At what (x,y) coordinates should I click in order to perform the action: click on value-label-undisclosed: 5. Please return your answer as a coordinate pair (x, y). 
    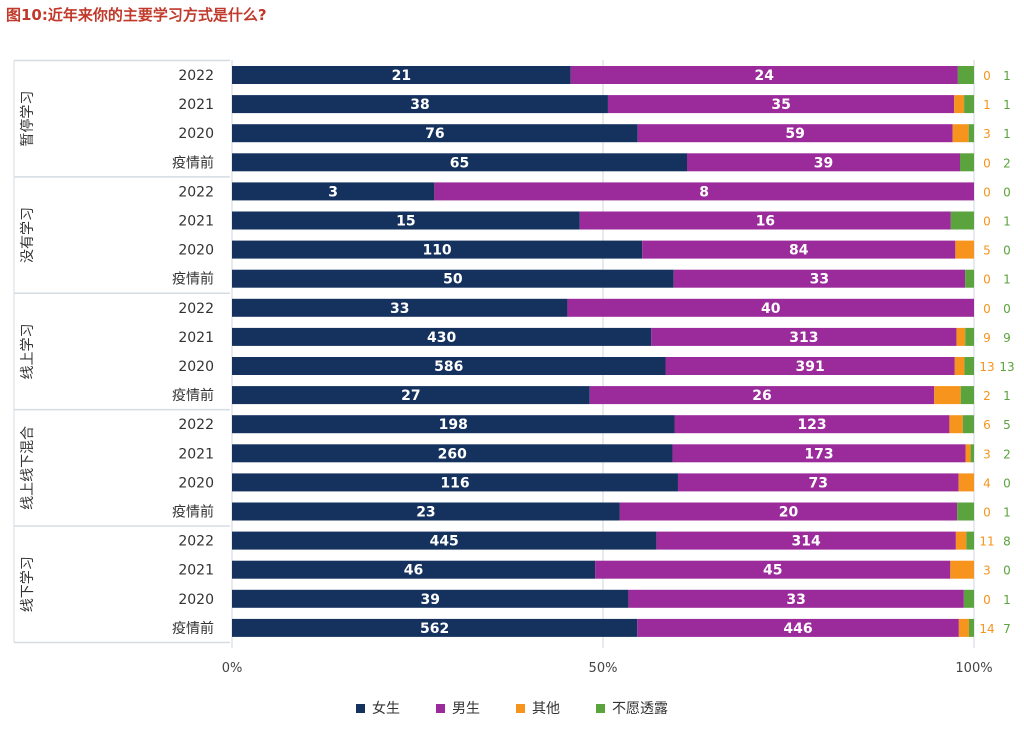
    Looking at the image, I should click on (1007, 425).